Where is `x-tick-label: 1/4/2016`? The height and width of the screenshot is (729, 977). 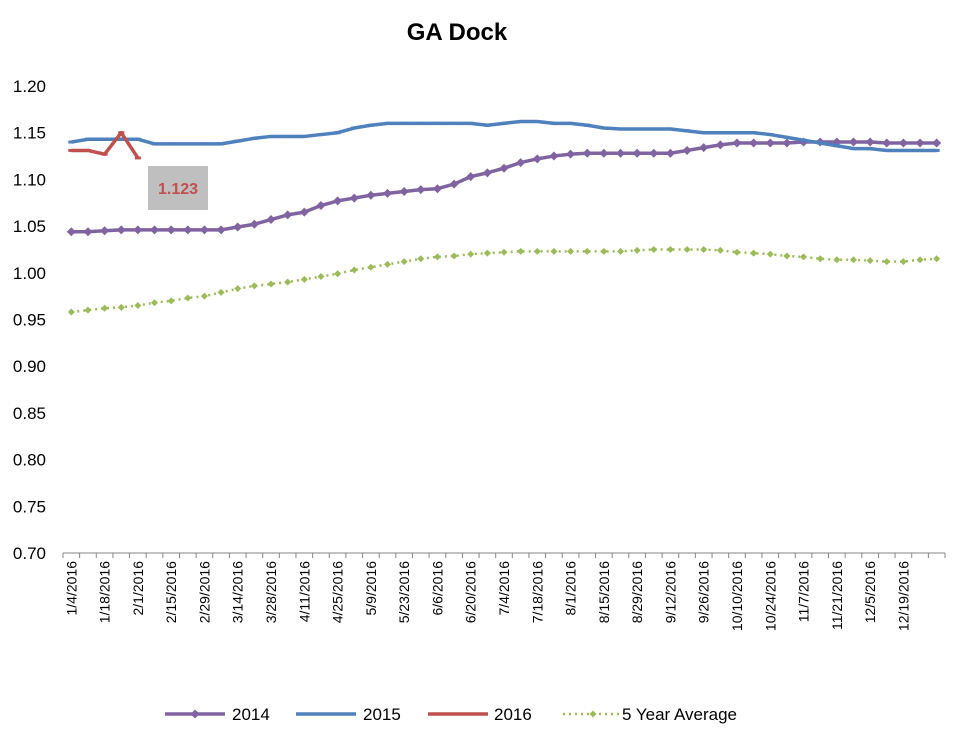
x-tick-label: 1/4/2016 is located at coordinates (71, 588).